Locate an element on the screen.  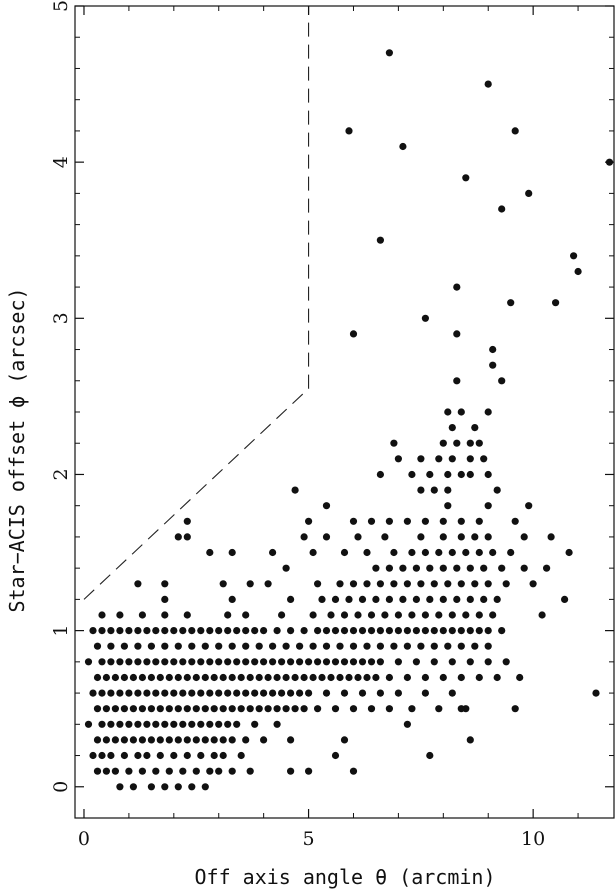
y-tick-label: 0 is located at coordinates (61, 787).